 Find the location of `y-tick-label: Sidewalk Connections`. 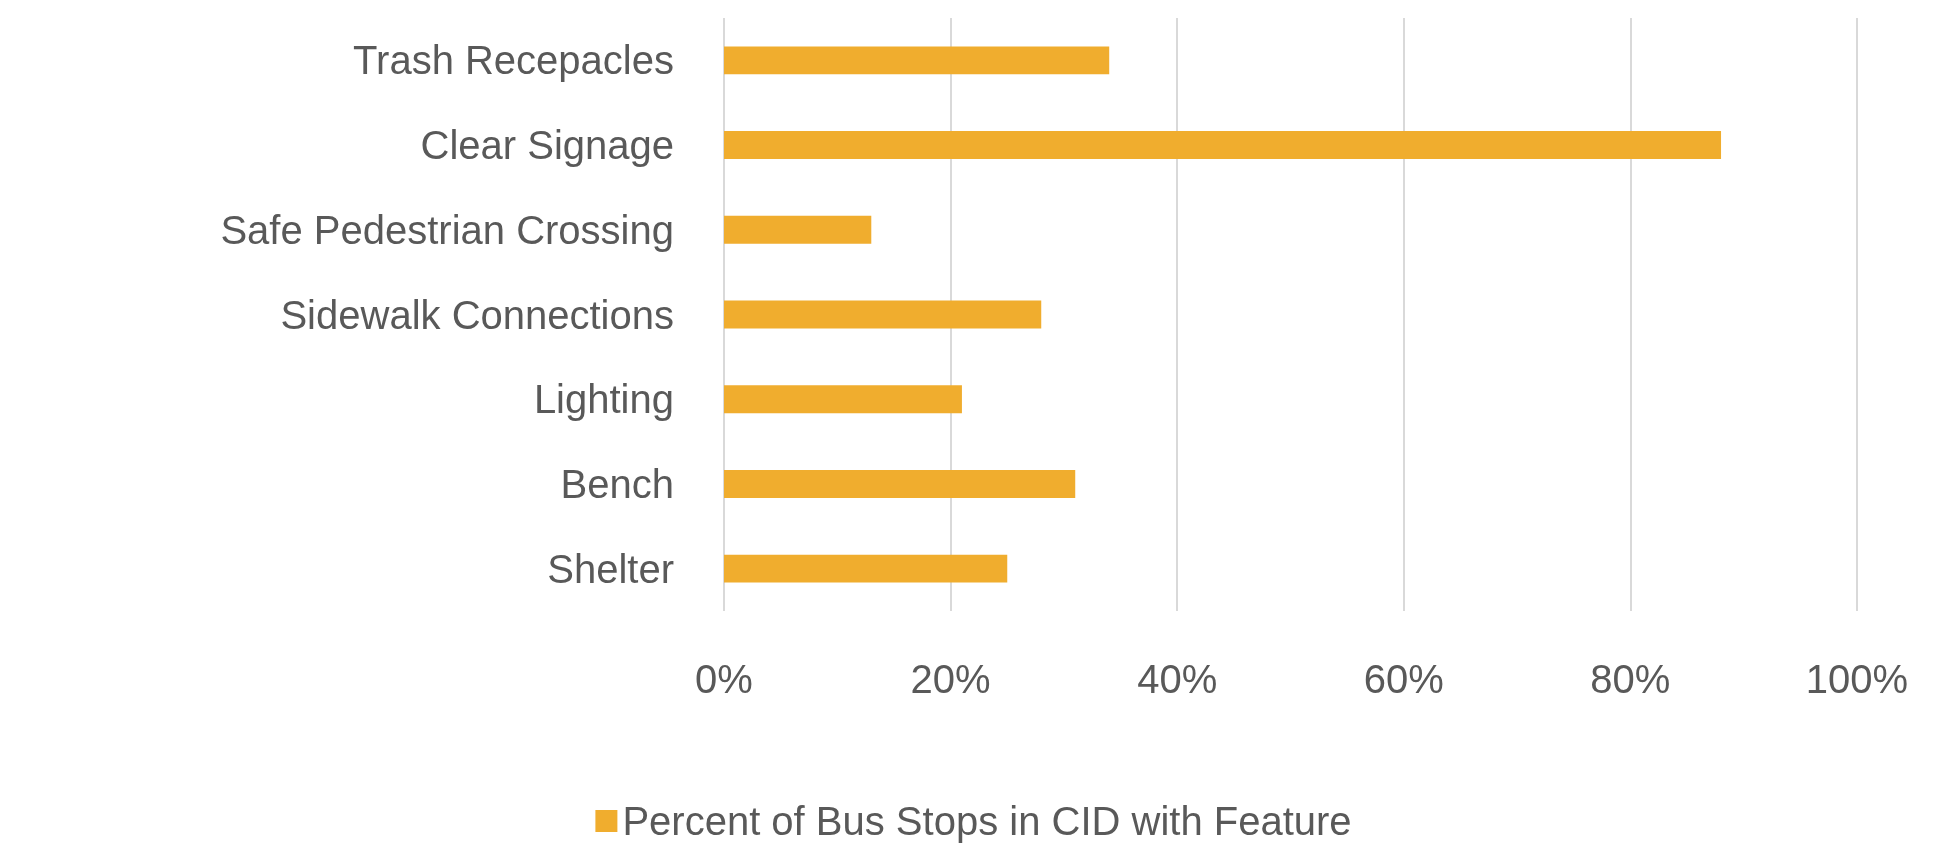

y-tick-label: Sidewalk Connections is located at coordinates (477, 314).